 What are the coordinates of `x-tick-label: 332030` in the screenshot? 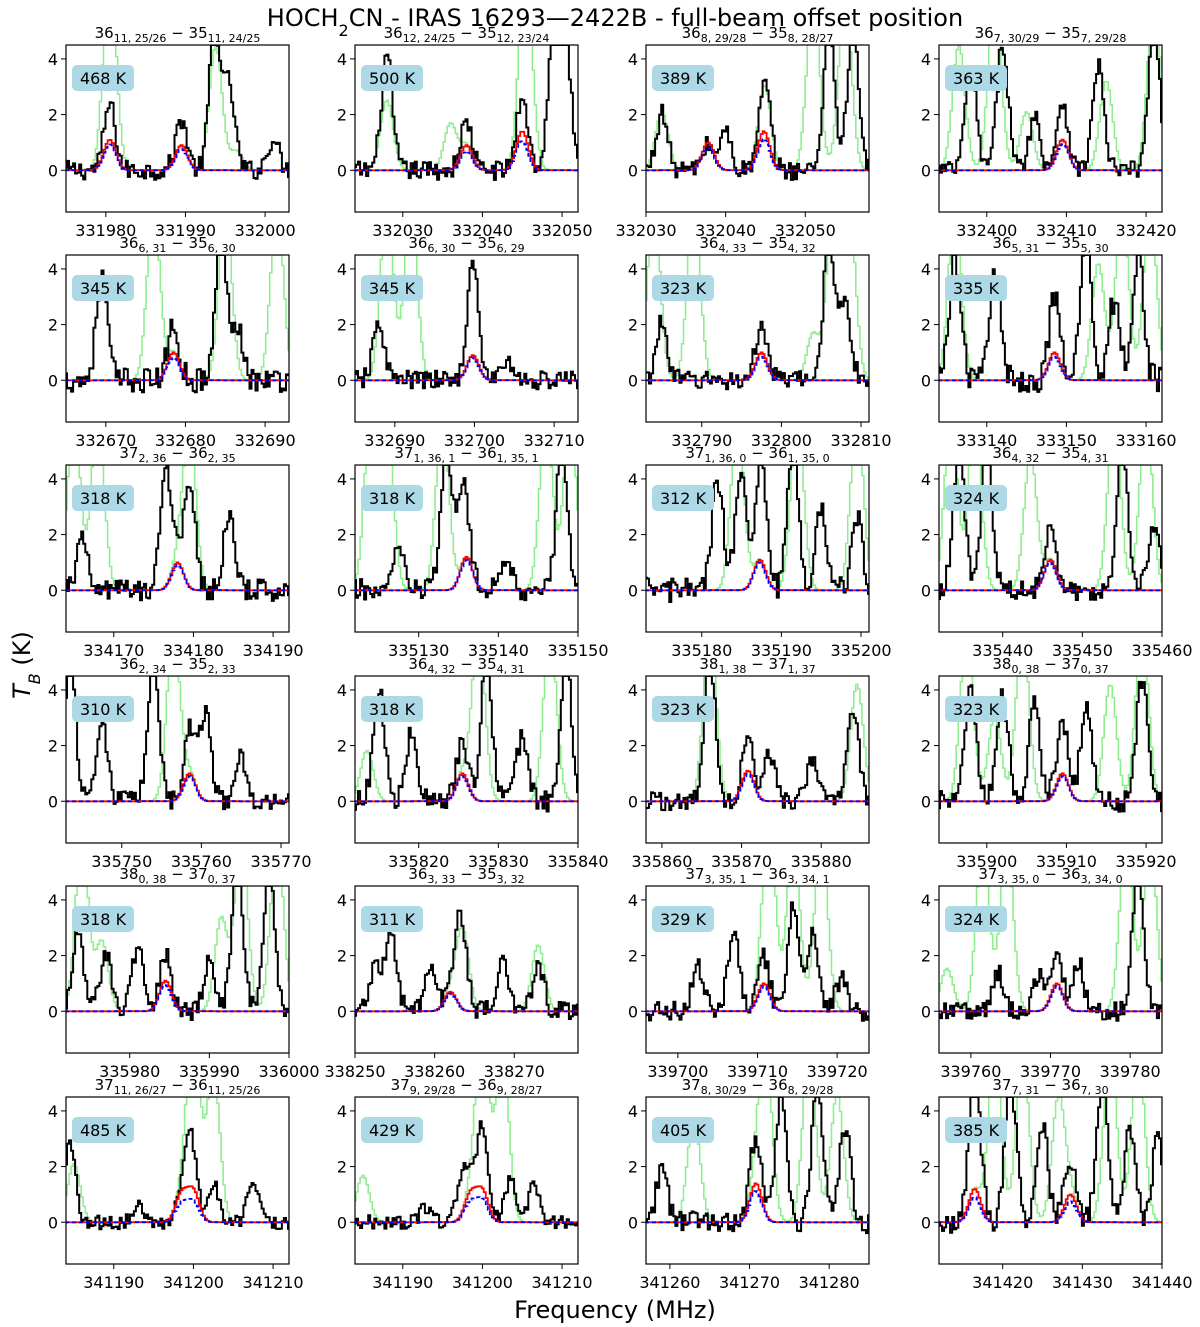 It's located at (402, 230).